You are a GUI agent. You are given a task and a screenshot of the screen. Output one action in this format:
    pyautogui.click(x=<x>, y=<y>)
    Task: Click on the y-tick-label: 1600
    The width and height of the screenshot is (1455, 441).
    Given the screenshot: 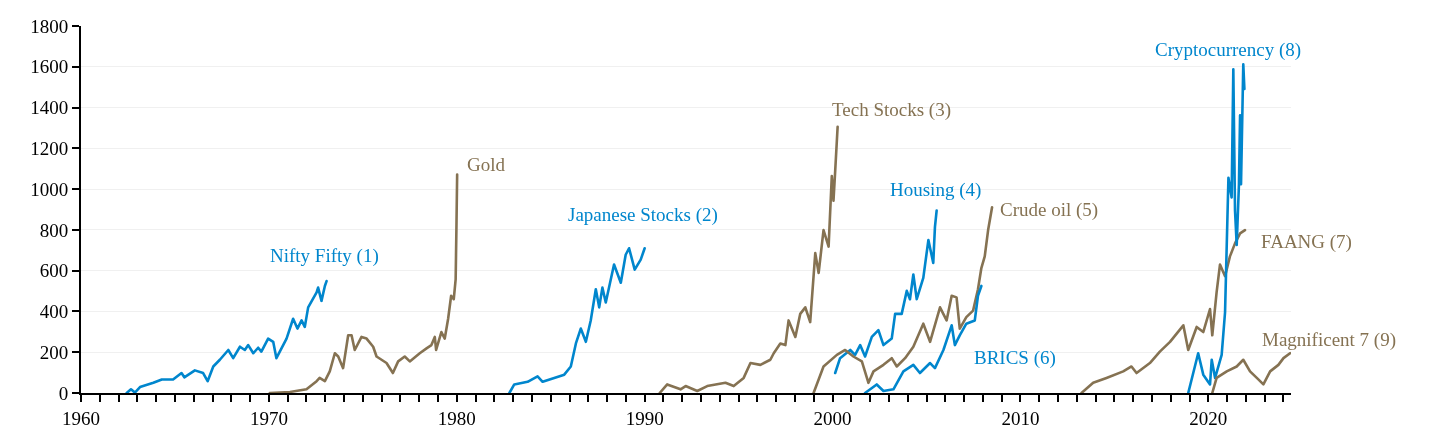 What is the action you would take?
    pyautogui.click(x=49, y=67)
    